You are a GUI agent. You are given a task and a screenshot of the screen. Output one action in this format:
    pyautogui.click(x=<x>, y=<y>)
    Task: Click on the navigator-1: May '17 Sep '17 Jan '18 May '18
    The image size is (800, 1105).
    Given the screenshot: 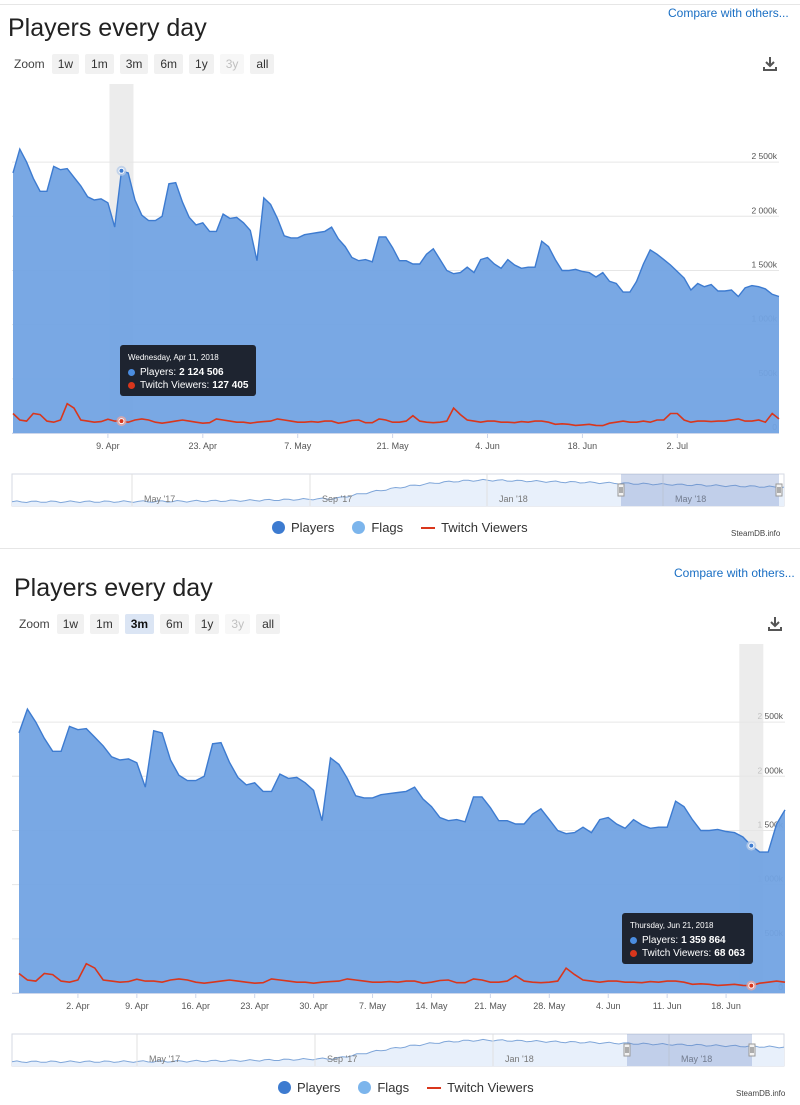 What is the action you would take?
    pyautogui.click(x=400, y=492)
    